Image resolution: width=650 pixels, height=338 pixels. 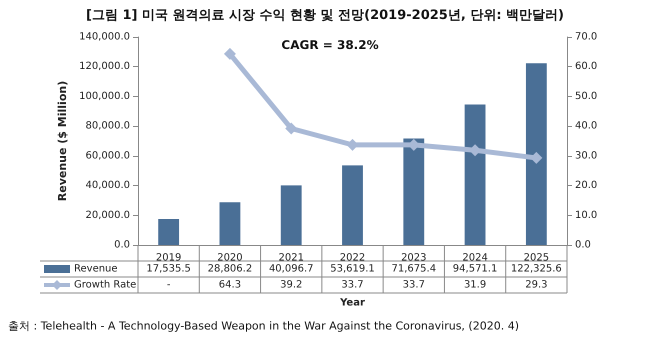 What do you see at coordinates (536, 269) in the screenshot?
I see `data-label: 122,325.6` at bounding box center [536, 269].